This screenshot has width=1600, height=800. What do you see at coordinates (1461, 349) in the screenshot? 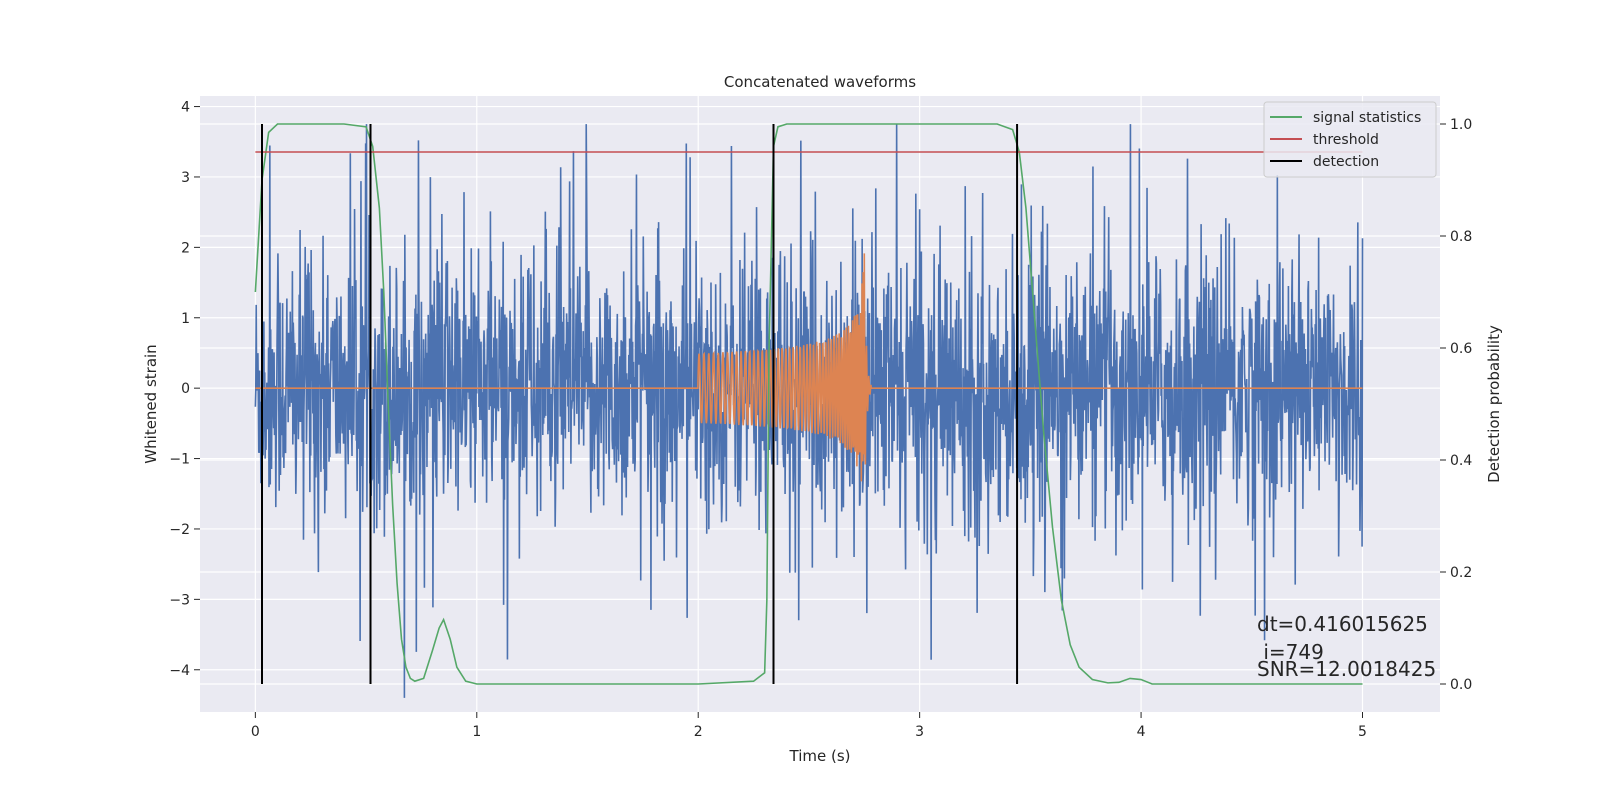
I see `y2-tick-label: 0.6` at bounding box center [1461, 349].